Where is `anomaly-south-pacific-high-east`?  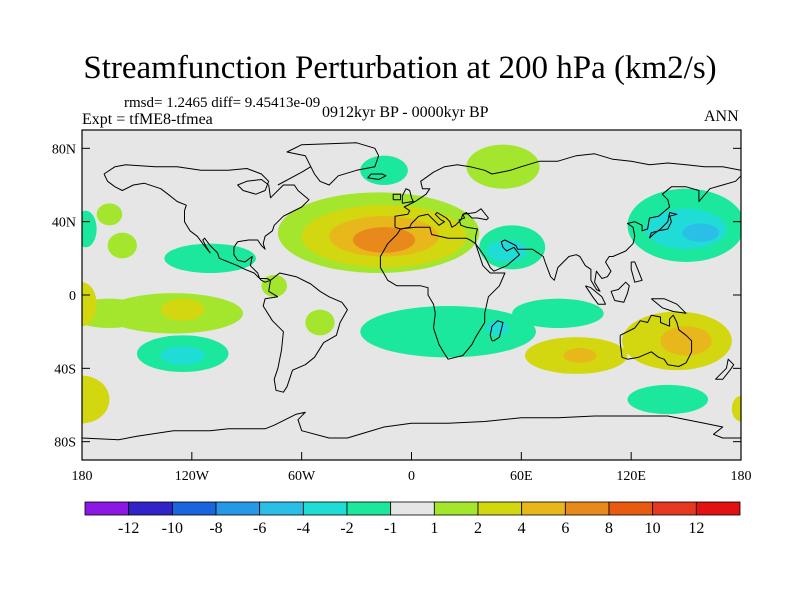 anomaly-south-pacific-high-east is located at coordinates (736, 408).